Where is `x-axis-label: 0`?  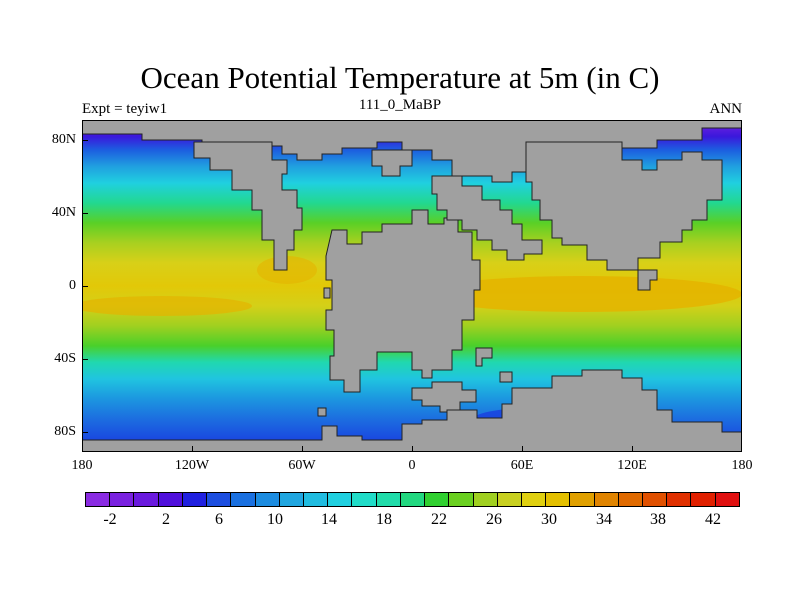
x-axis-label: 0 is located at coordinates (412, 465).